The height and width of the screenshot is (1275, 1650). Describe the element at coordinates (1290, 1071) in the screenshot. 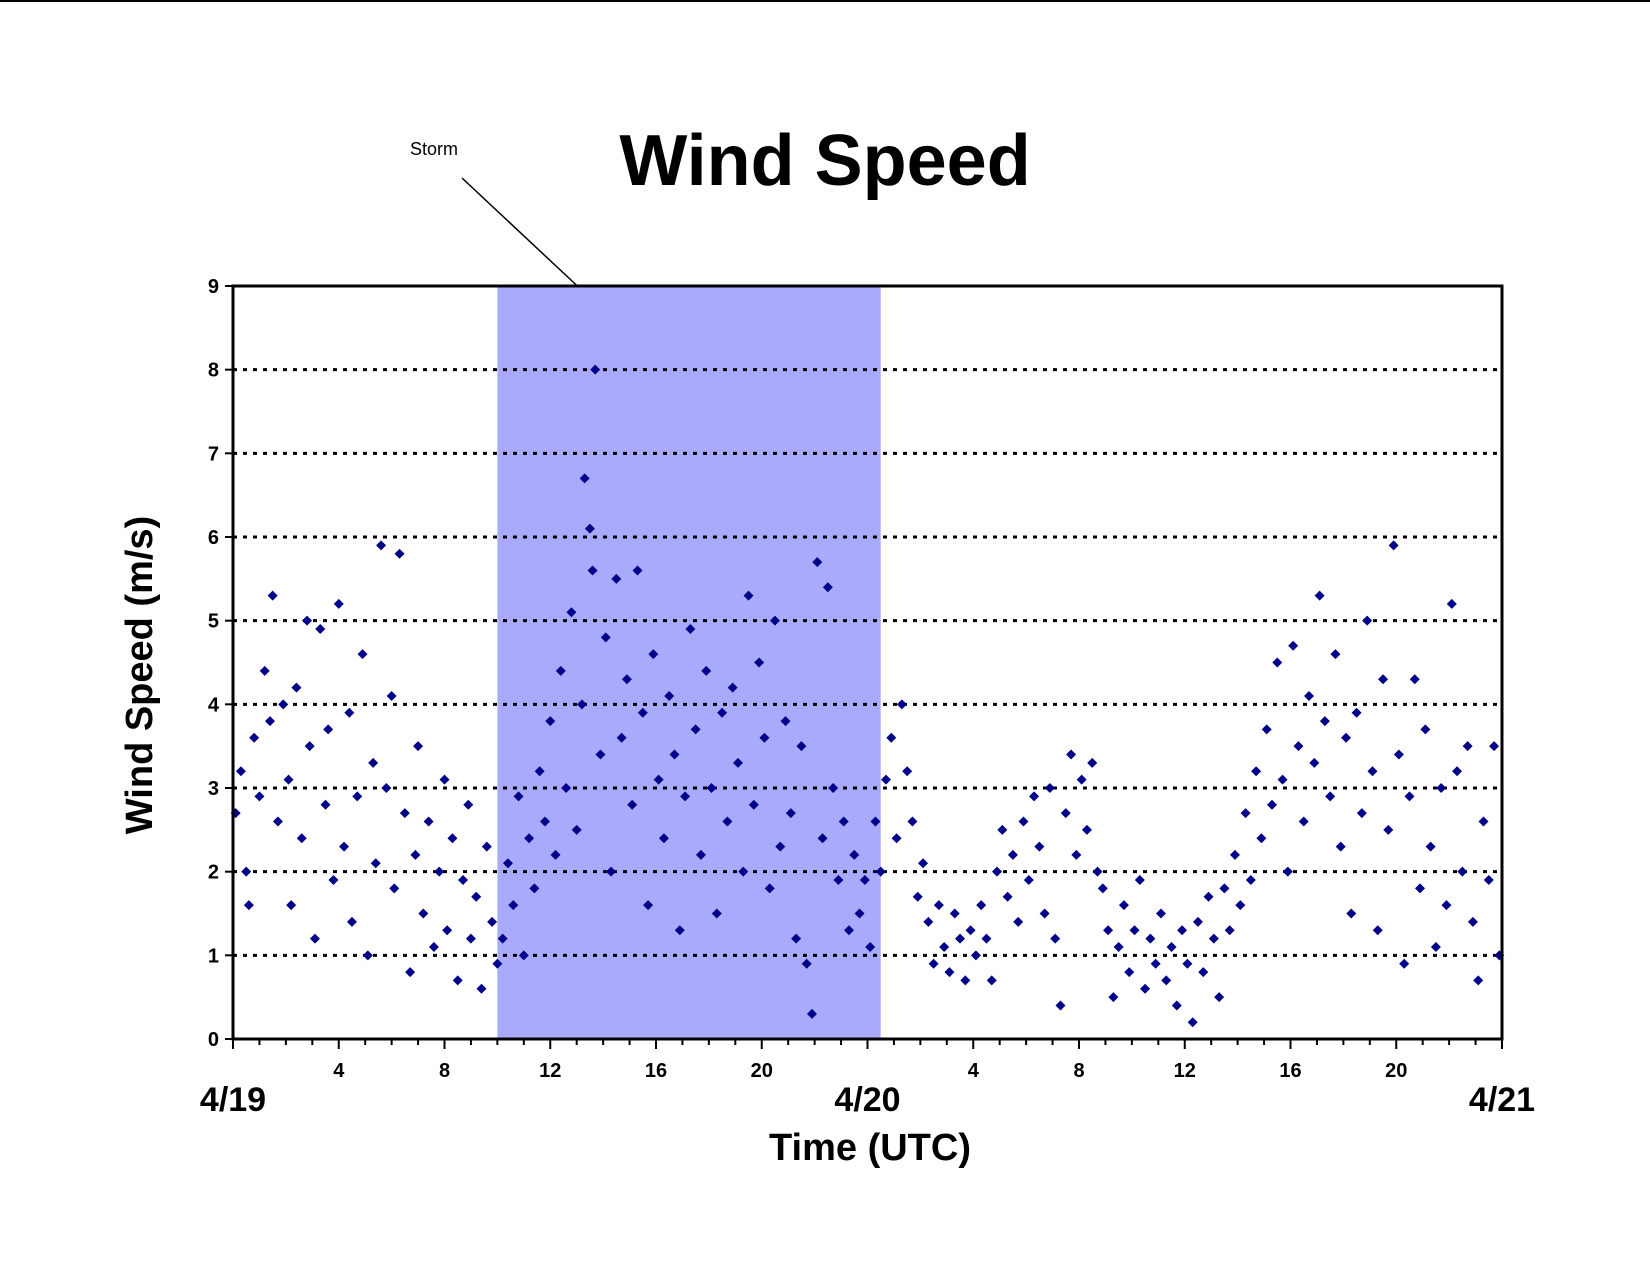

I see `x-tick-label: 16` at that location.